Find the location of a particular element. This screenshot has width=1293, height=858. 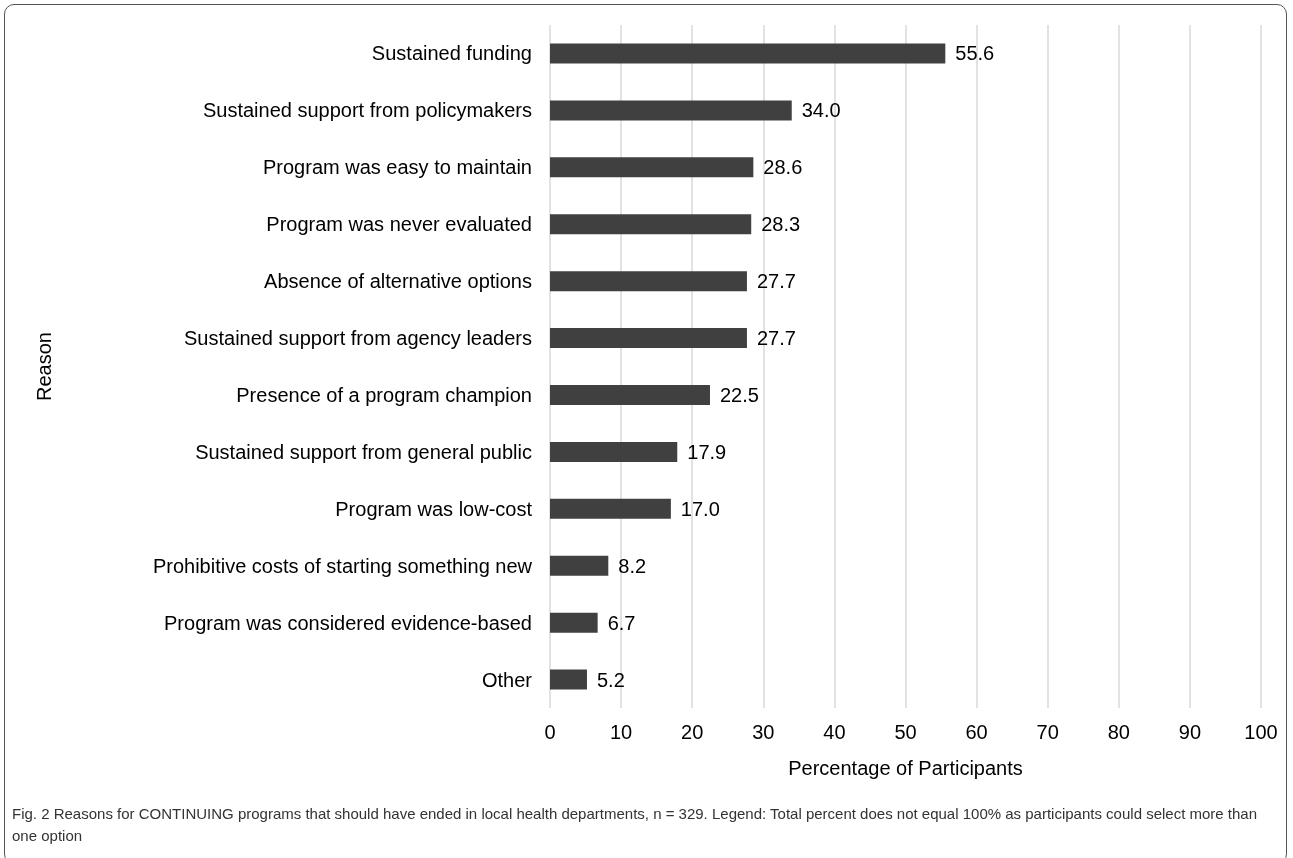

data-label: 28.3 is located at coordinates (781, 224).